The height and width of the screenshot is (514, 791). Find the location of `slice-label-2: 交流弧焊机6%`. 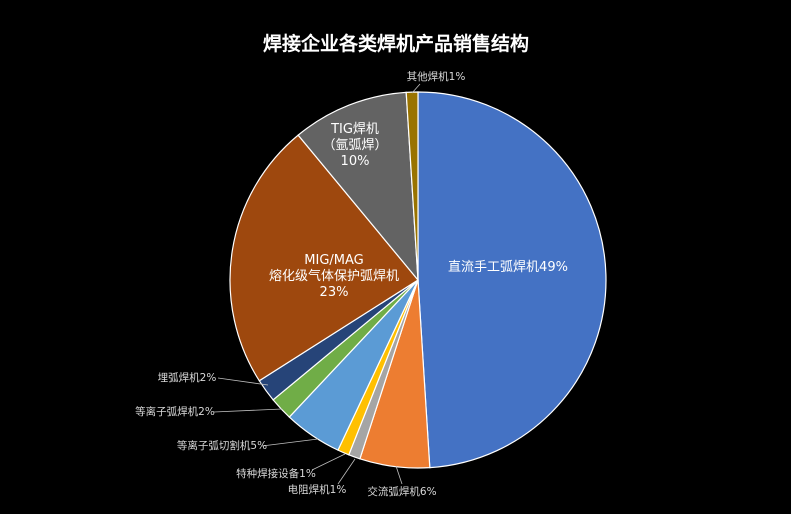

slice-label-2: 交流弧焊机6% is located at coordinates (401, 491).